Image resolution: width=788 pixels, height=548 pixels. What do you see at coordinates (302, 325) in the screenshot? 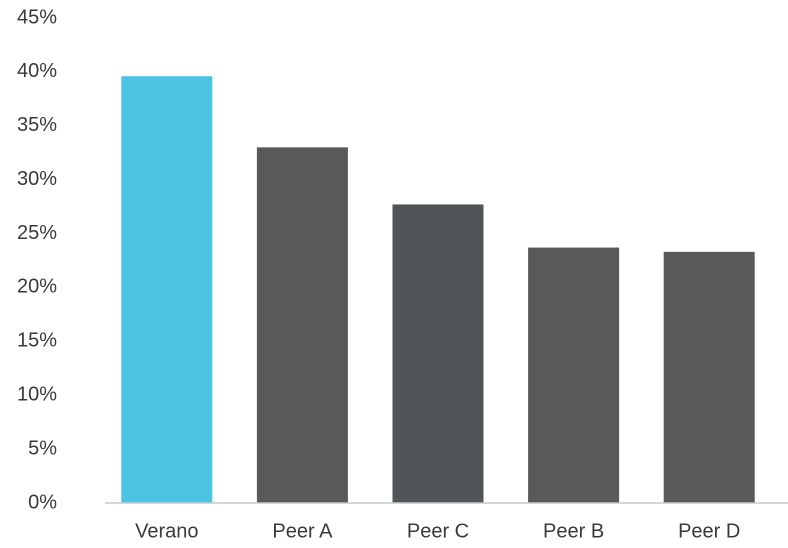
I see `bar-peer-a` at bounding box center [302, 325].